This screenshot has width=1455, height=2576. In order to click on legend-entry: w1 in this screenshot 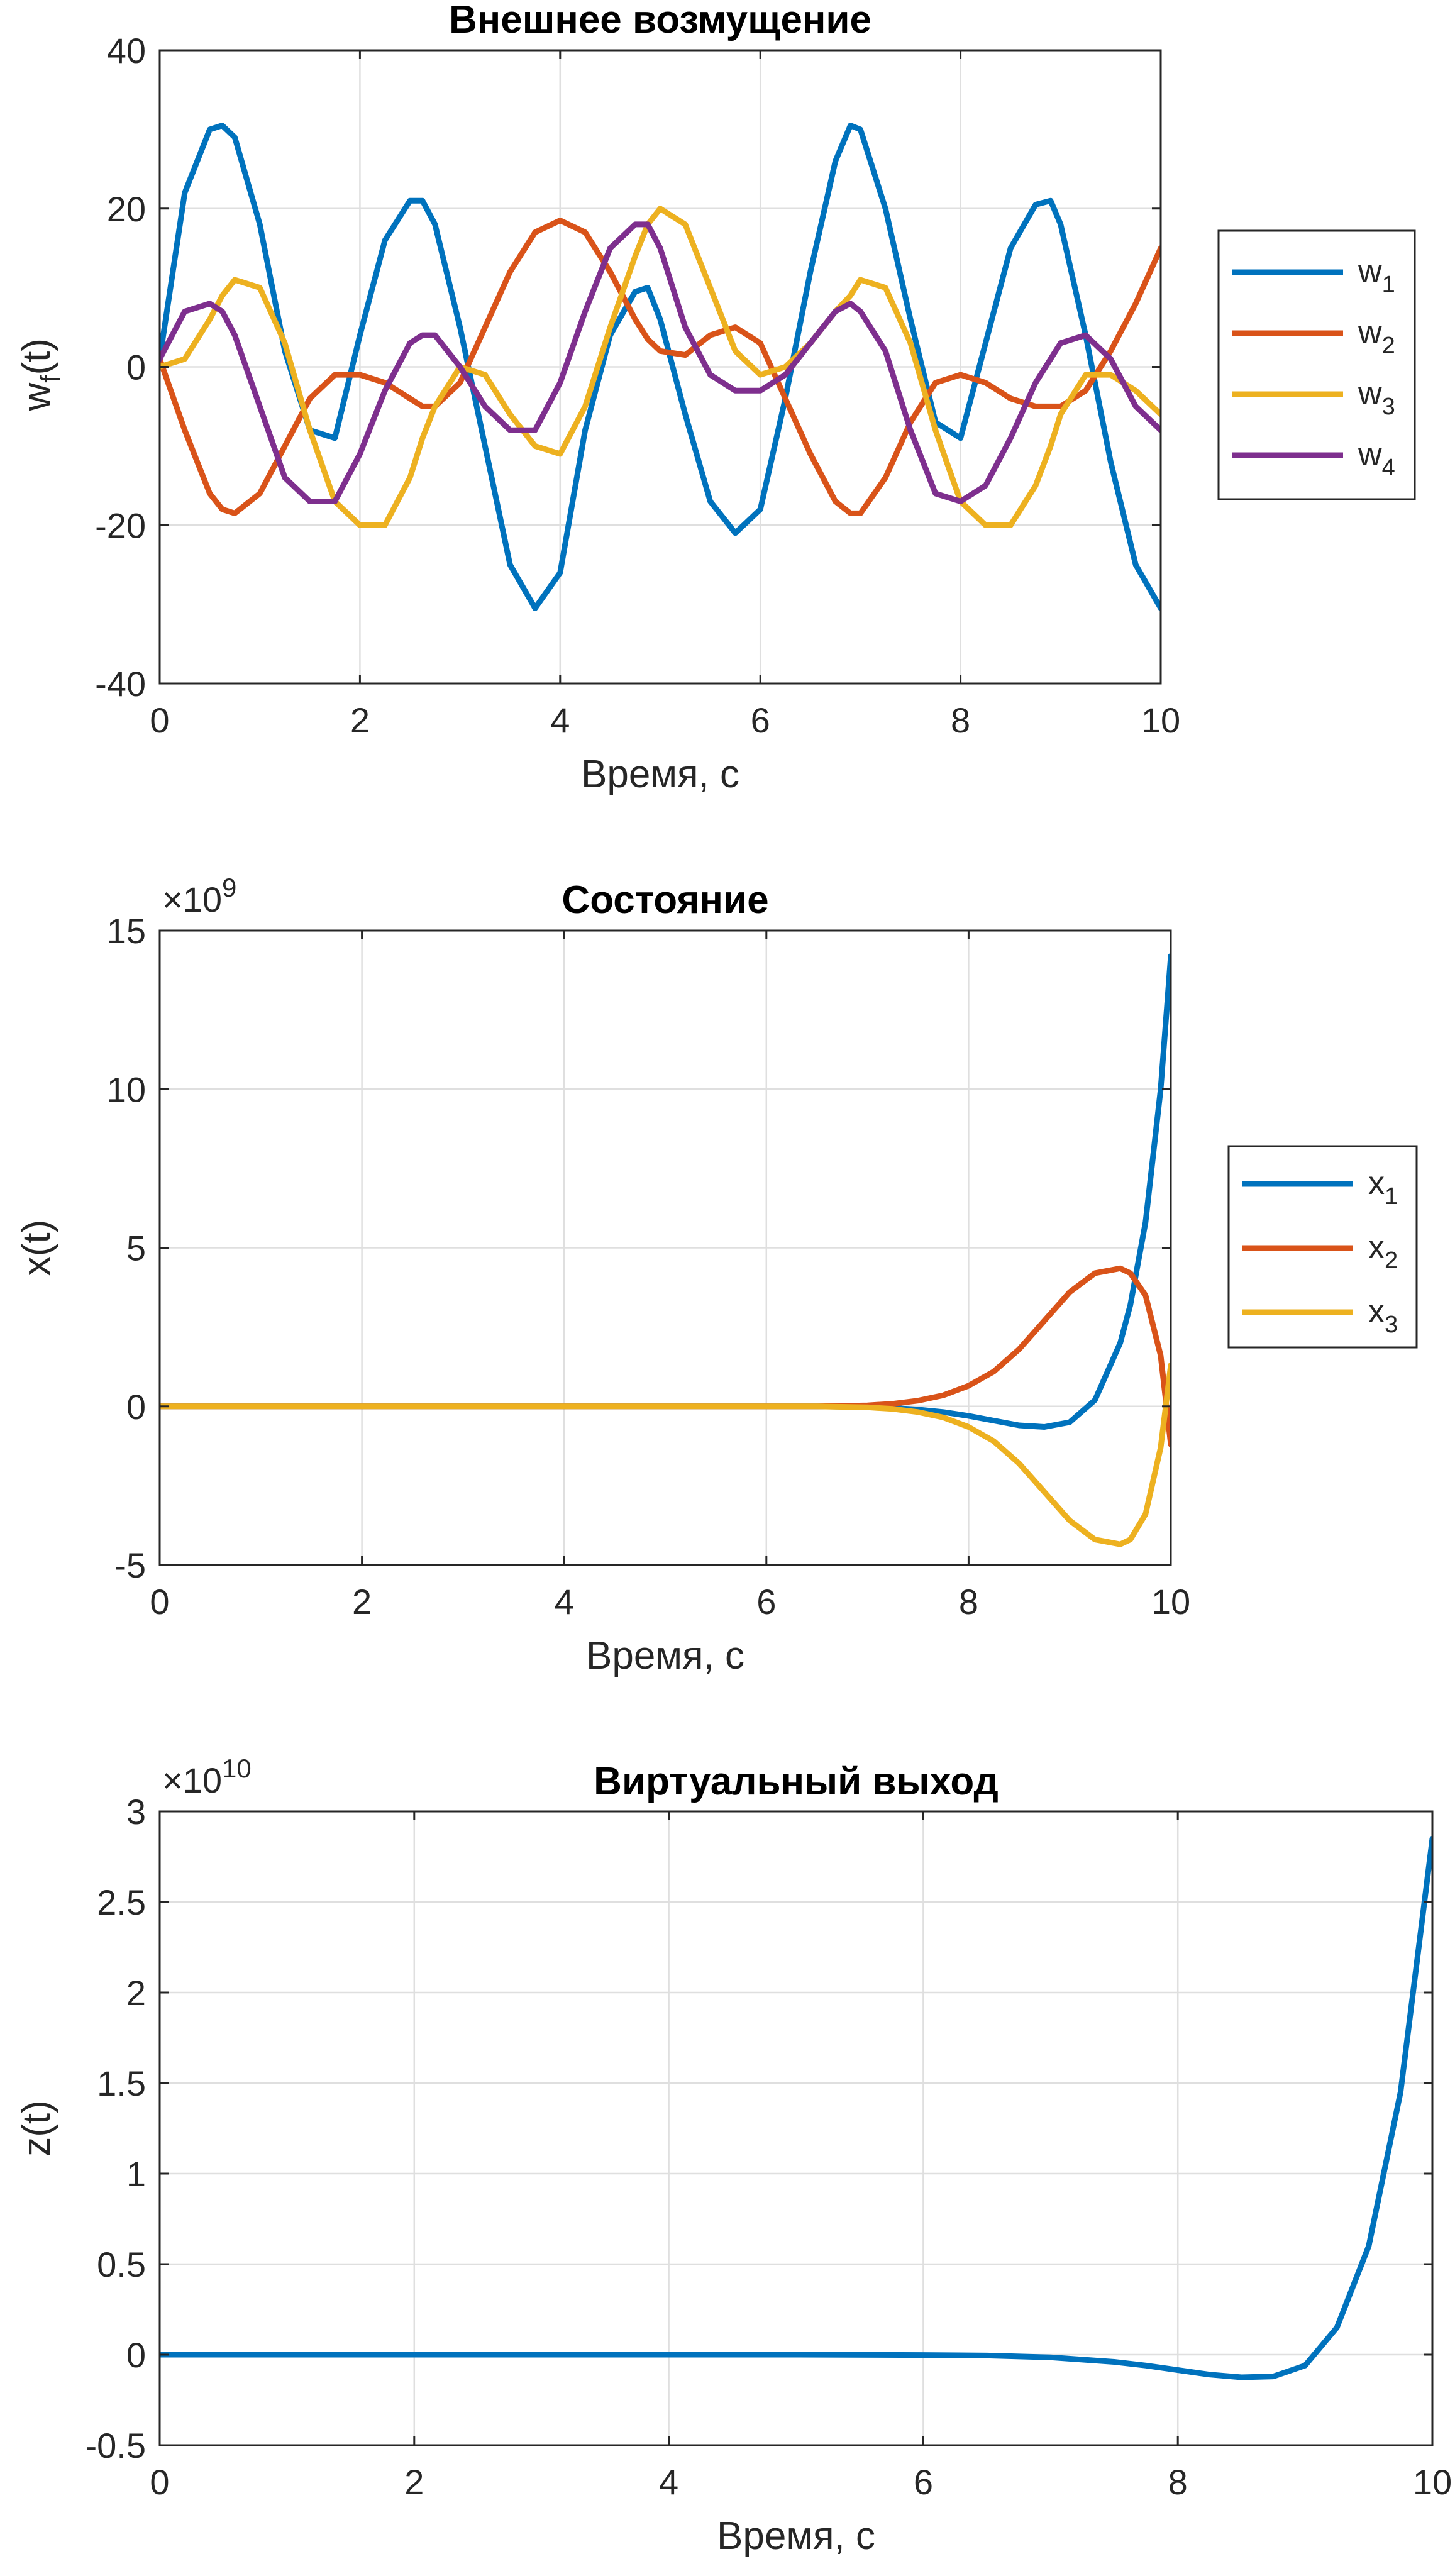, I will do `click(1376, 275)`.